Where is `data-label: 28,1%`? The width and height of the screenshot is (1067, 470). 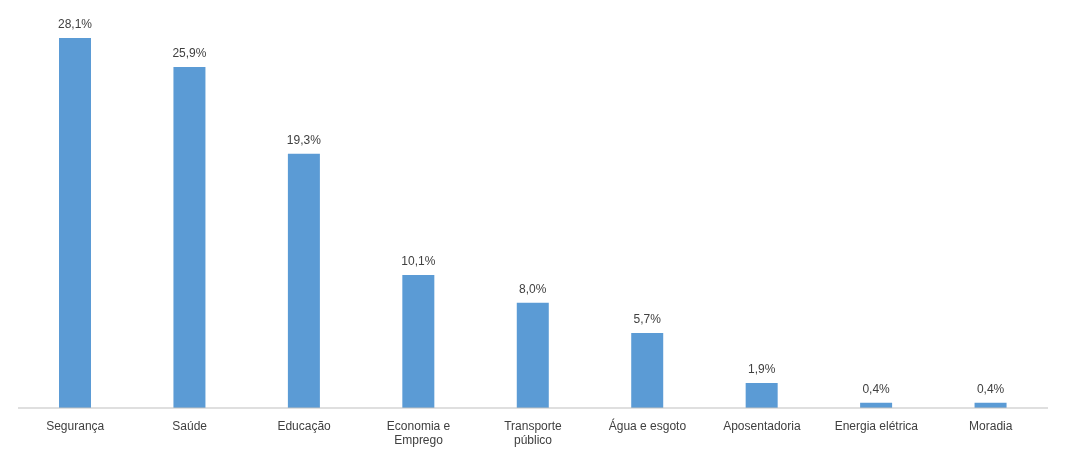
data-label: 28,1% is located at coordinates (75, 24).